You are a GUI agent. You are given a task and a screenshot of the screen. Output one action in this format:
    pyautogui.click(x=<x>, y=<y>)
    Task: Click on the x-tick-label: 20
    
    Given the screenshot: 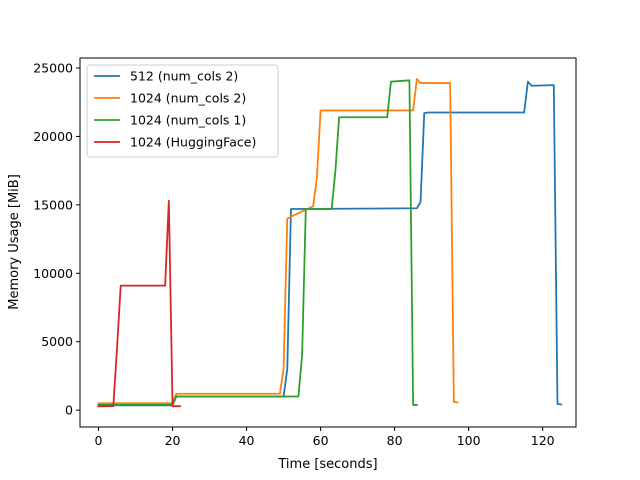 What is the action you would take?
    pyautogui.click(x=173, y=440)
    